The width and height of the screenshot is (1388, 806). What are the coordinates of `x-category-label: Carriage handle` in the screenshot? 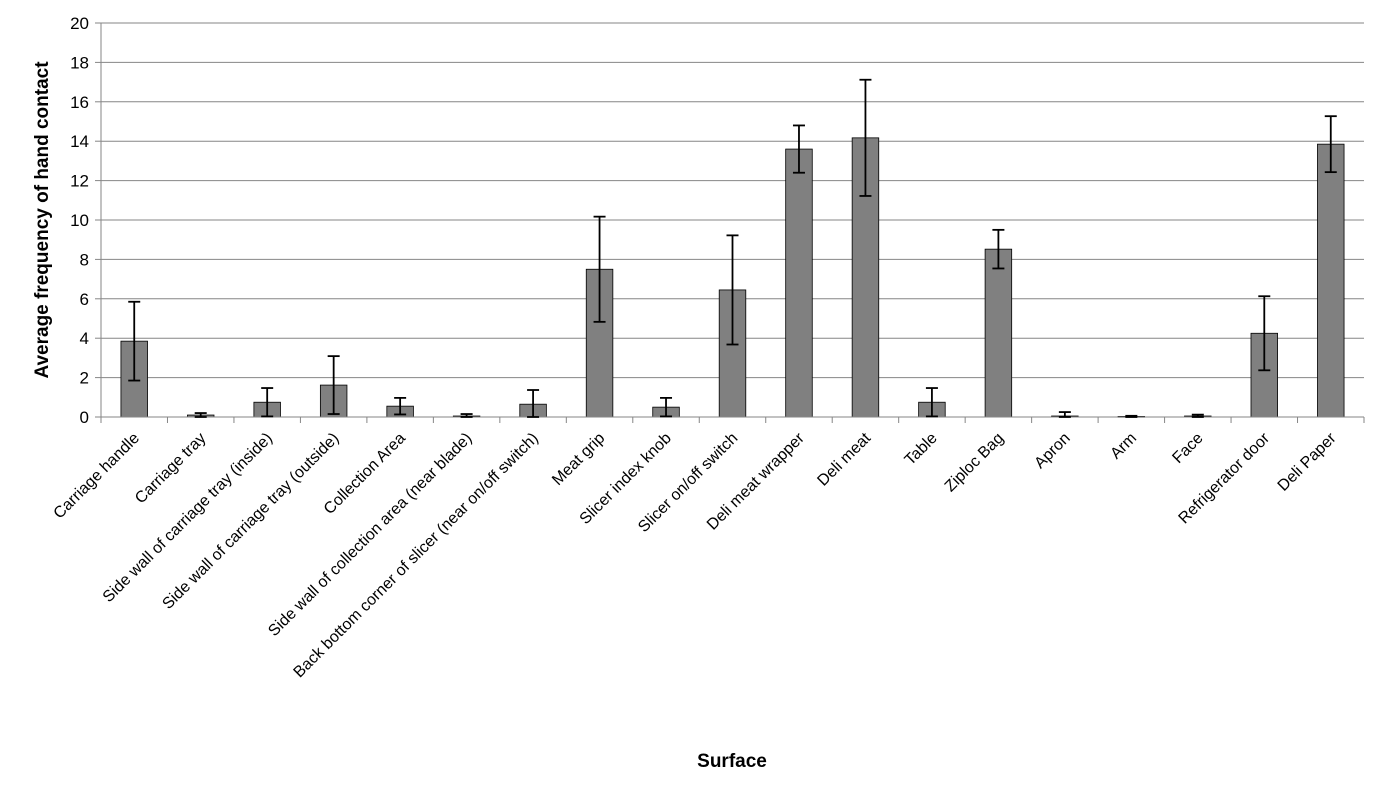 It's located at (97, 476).